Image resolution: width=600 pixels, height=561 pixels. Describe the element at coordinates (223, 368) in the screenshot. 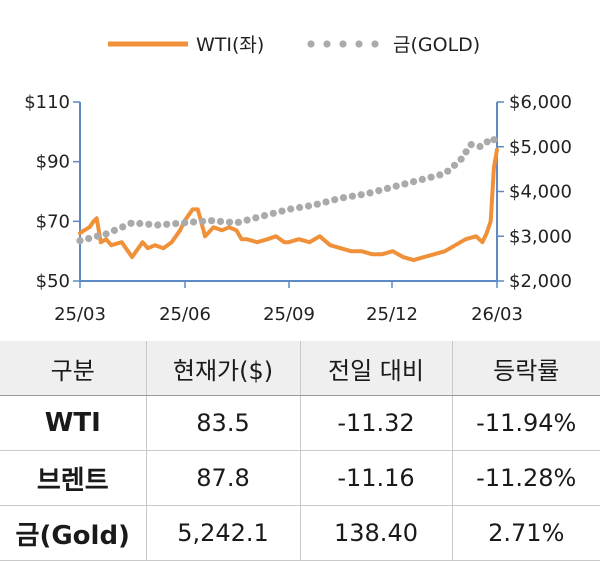

I see `header-price: 현재가($)` at that location.